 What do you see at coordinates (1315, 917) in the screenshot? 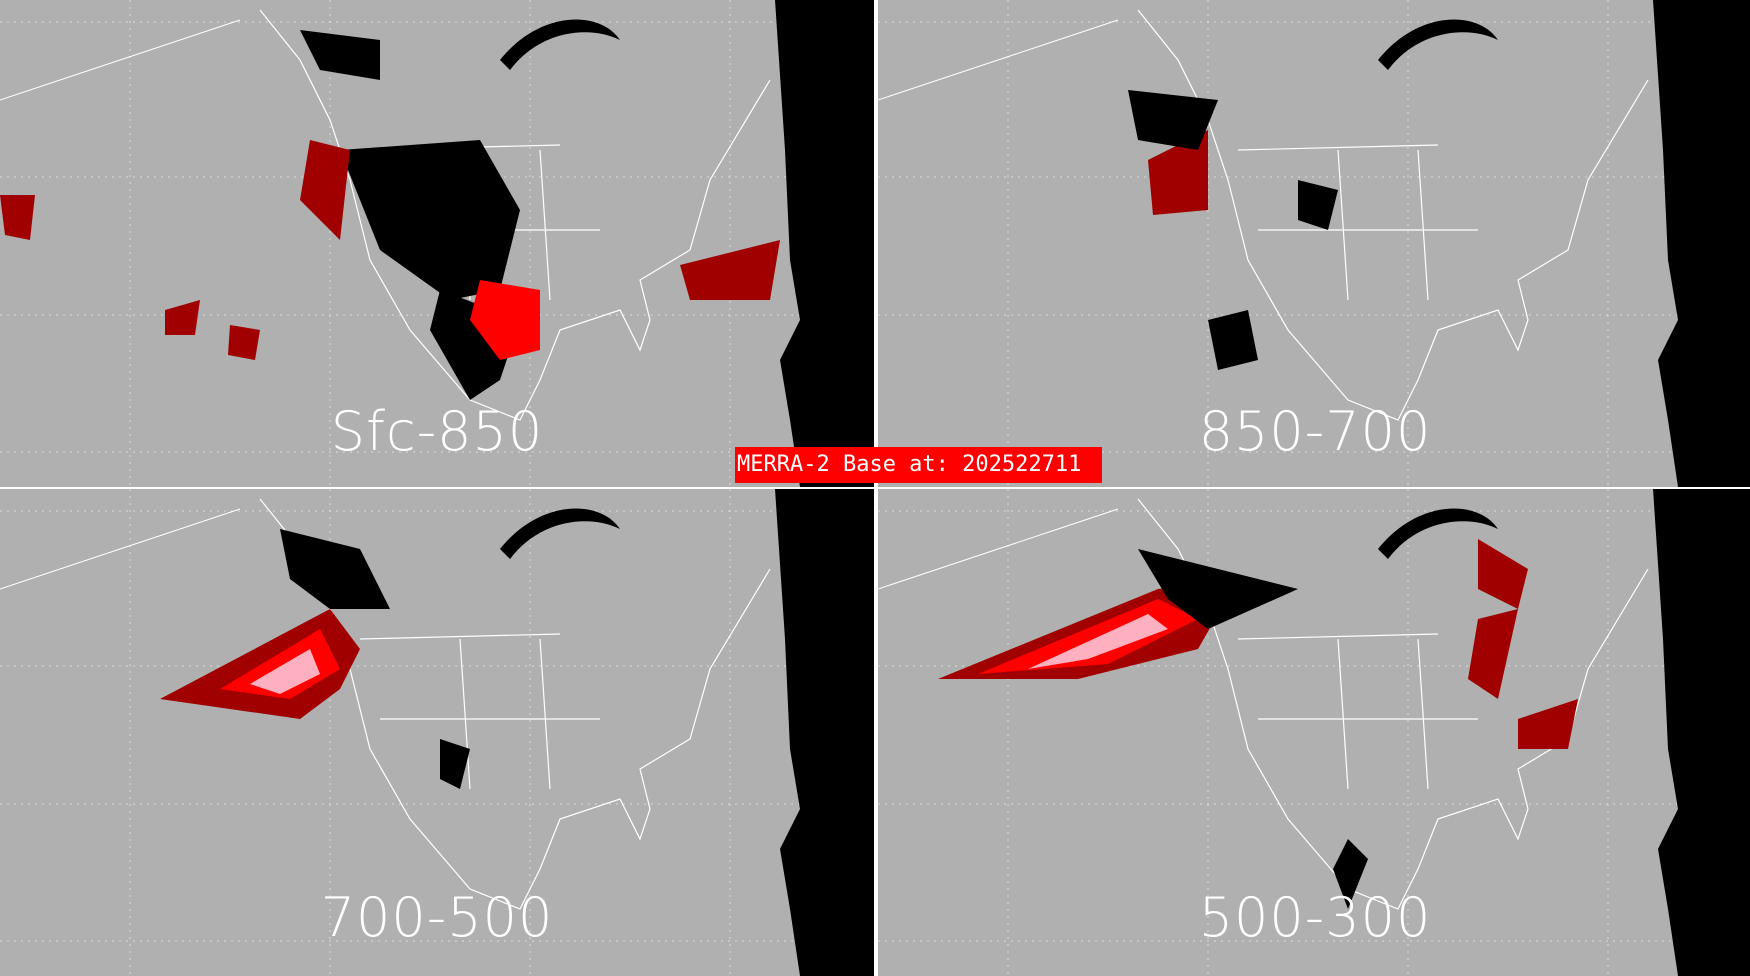
I see `panel-label: 500-300` at bounding box center [1315, 917].